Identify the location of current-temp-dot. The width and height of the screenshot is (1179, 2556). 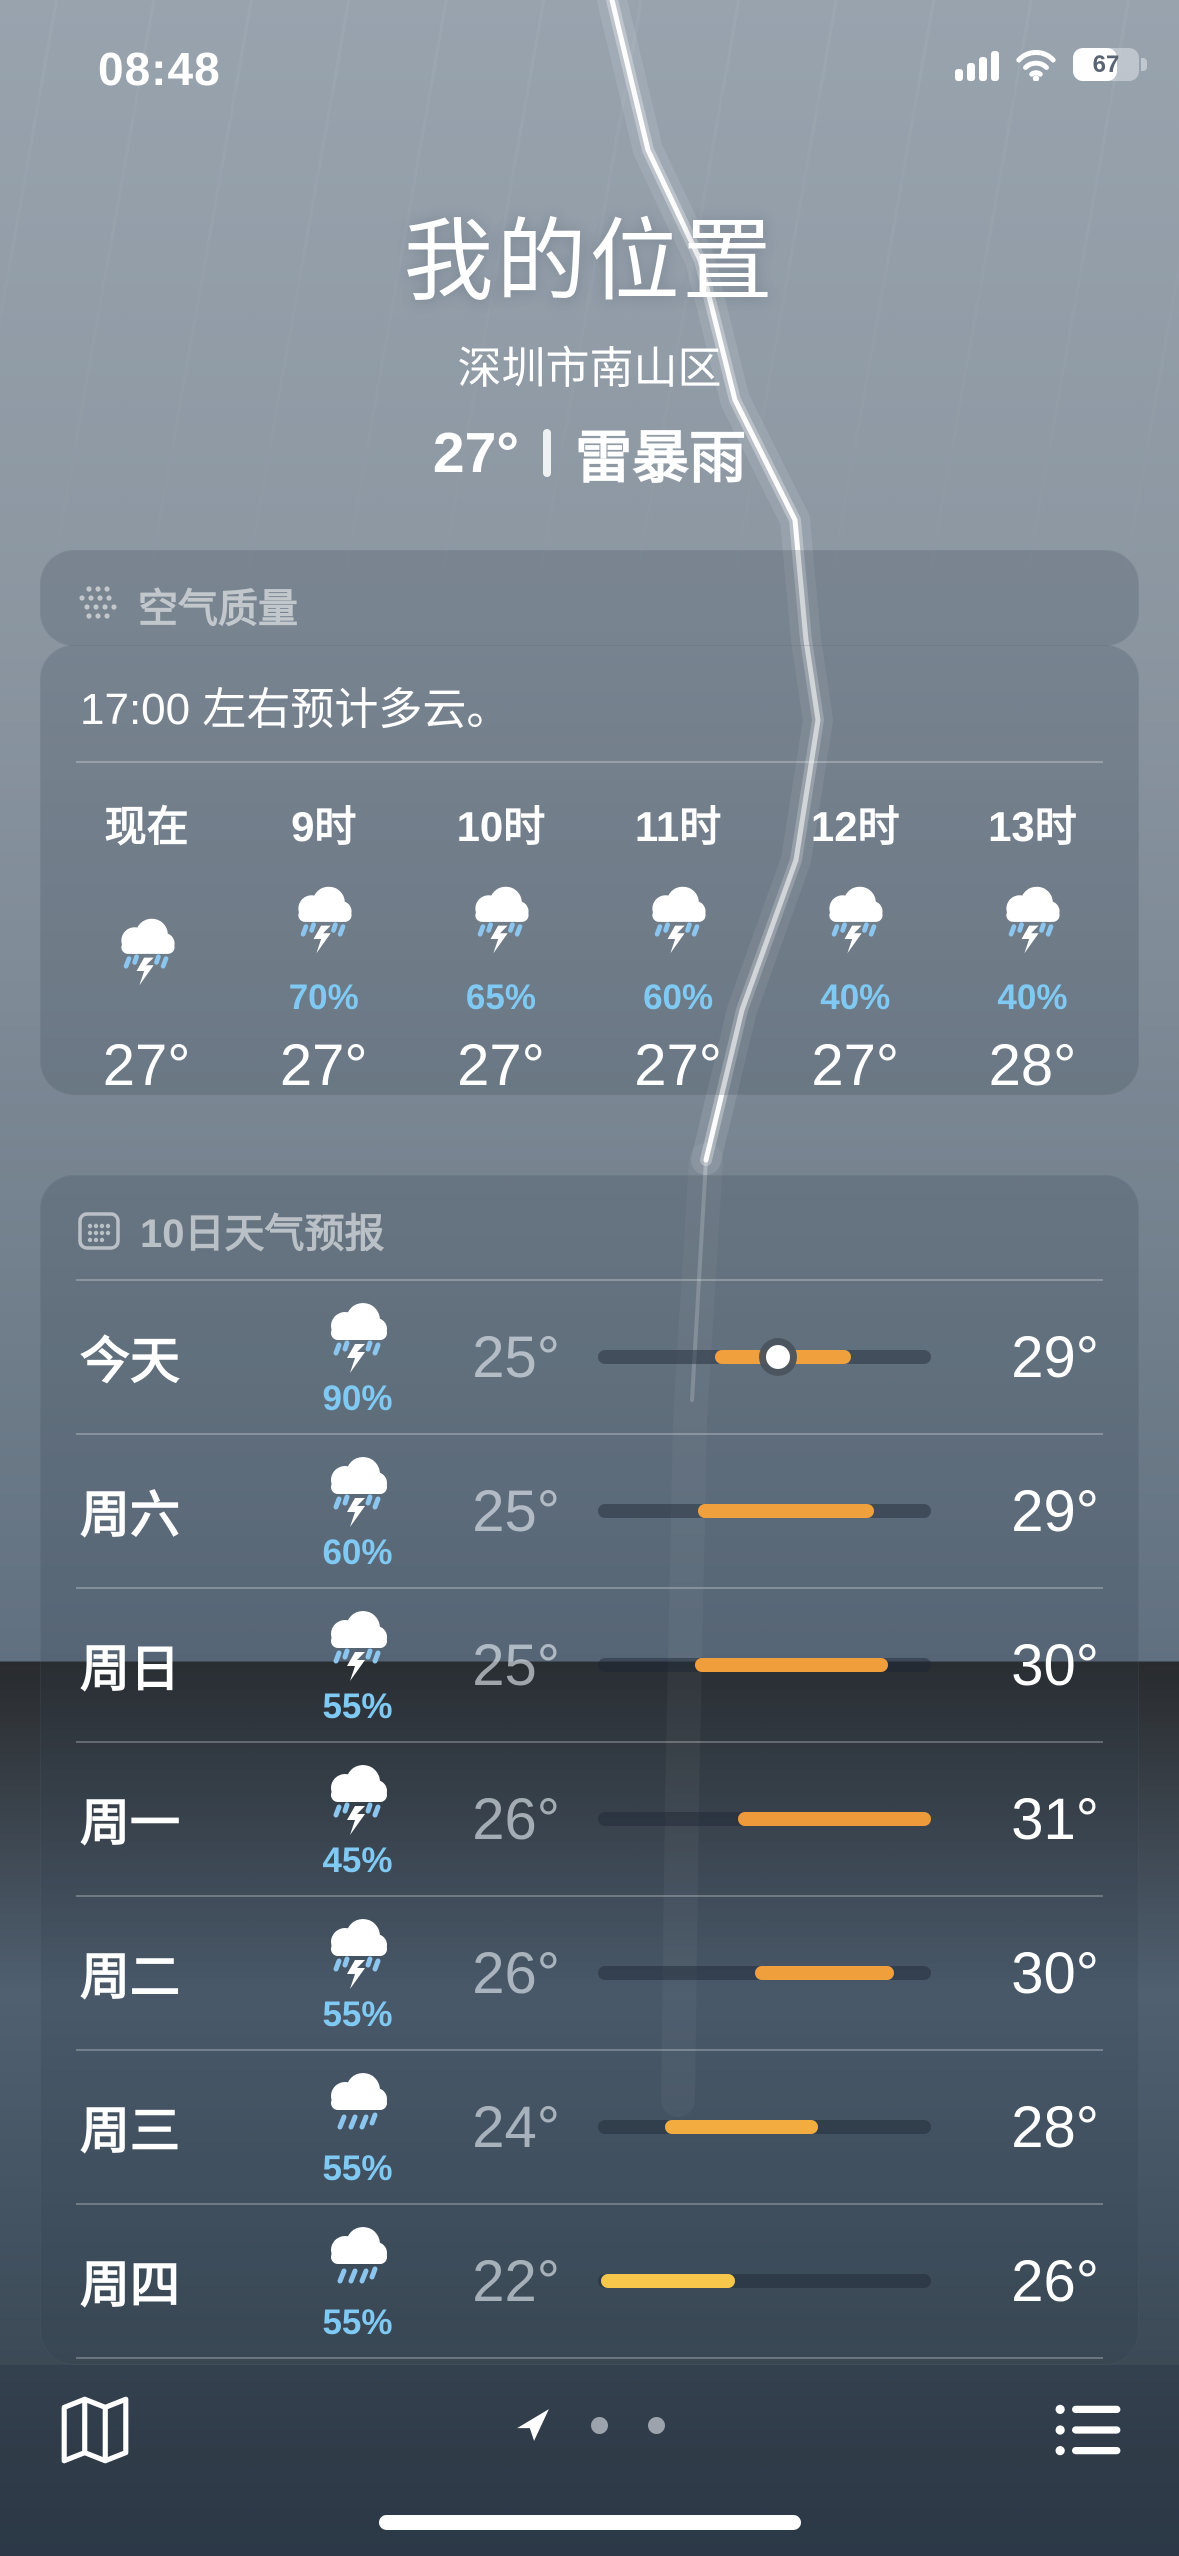
(777, 1357).